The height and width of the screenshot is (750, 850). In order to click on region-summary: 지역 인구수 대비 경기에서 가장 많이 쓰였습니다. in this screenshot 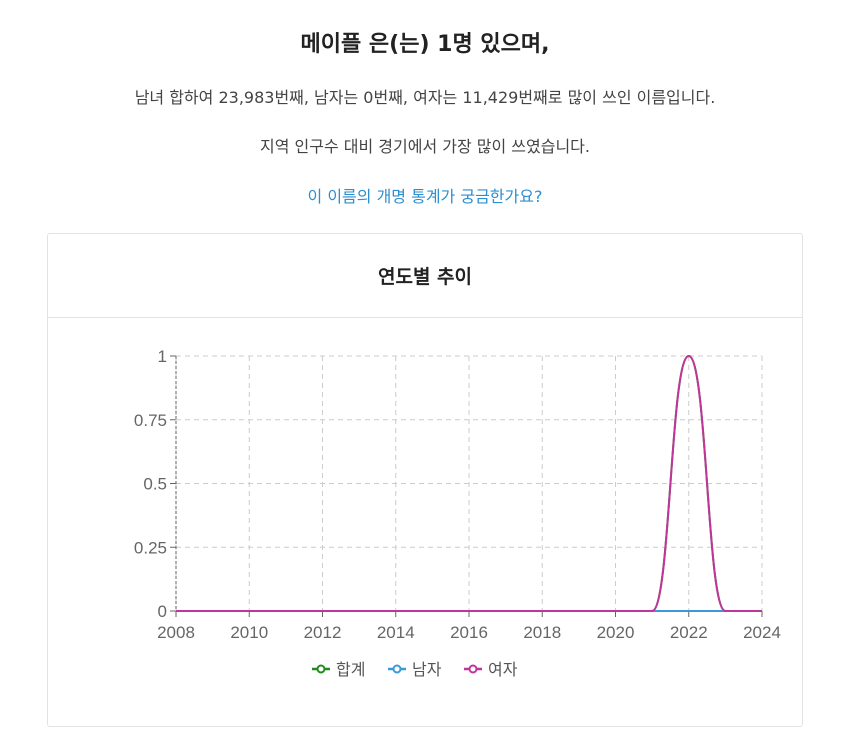, I will do `click(424, 146)`.